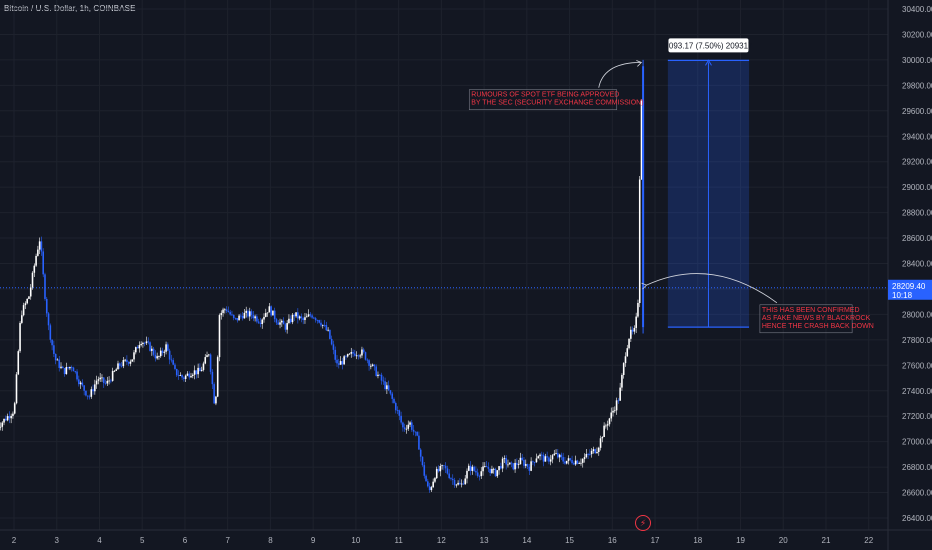 The height and width of the screenshot is (550, 932). I want to click on y-tick-label: 26600.00, so click(917, 493).